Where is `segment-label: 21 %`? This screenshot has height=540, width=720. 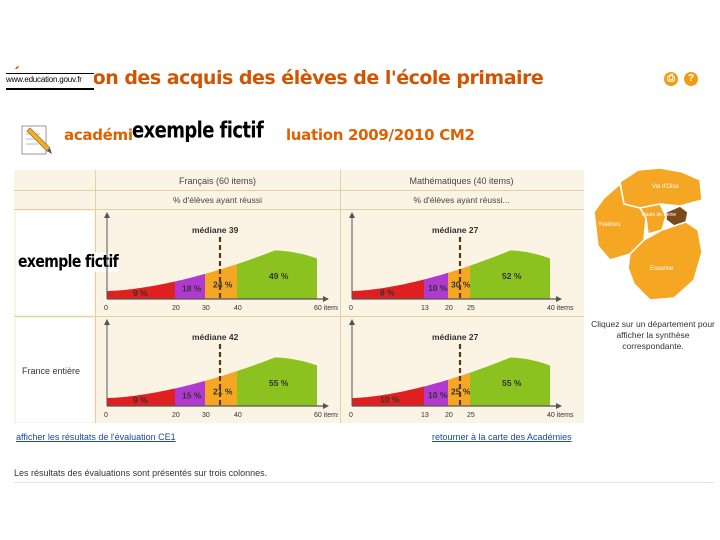
segment-label: 21 % is located at coordinates (223, 392).